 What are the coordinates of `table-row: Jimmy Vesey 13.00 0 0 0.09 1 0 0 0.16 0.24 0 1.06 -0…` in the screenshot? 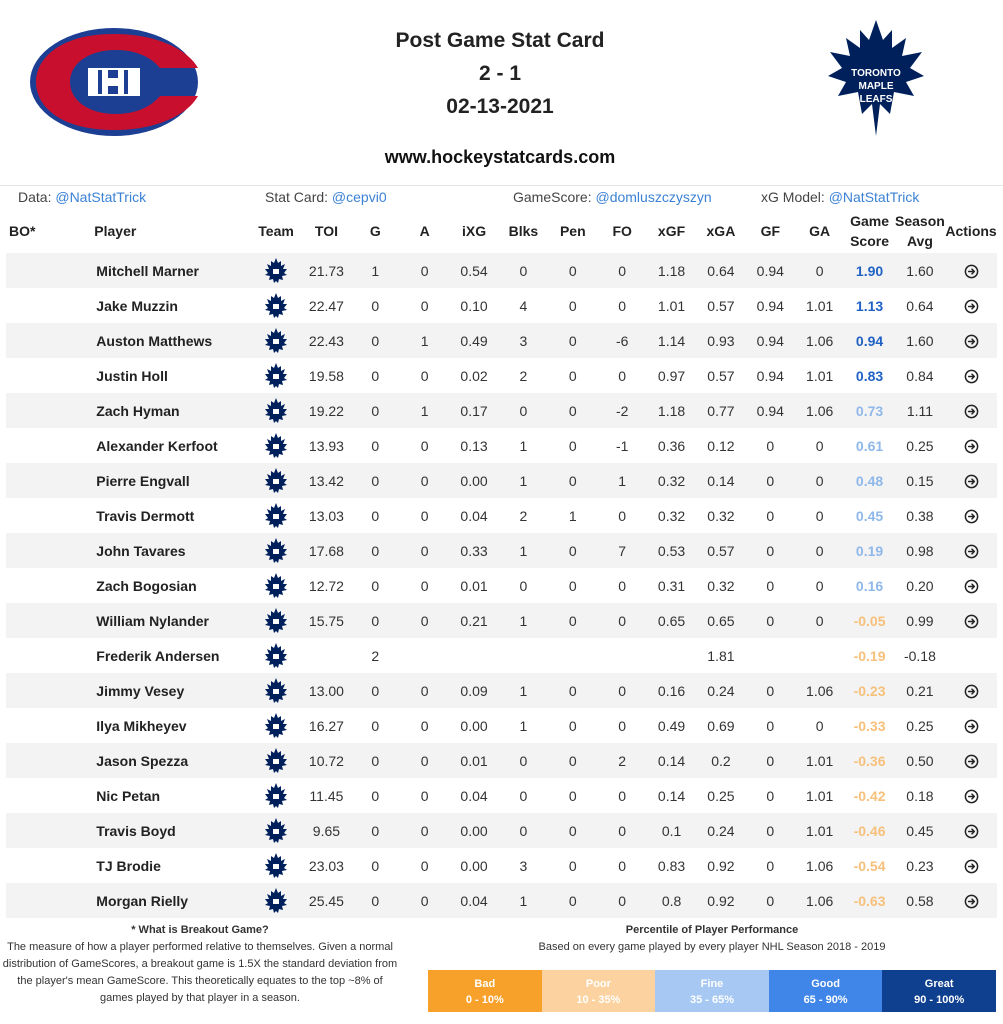 It's located at (501, 690).